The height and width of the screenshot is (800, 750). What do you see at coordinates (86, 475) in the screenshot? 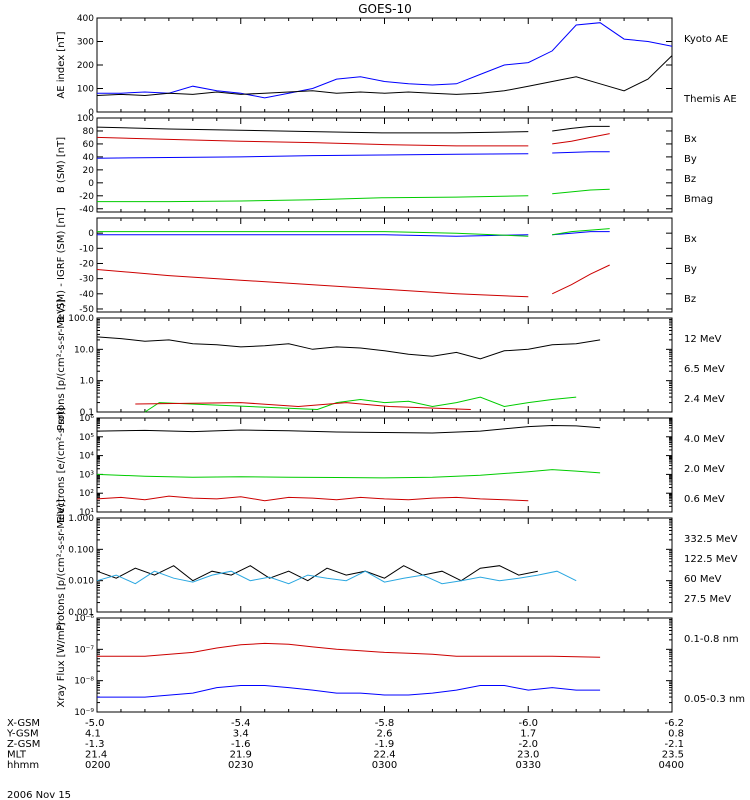
I see `y-tick-label: 10³` at bounding box center [86, 475].